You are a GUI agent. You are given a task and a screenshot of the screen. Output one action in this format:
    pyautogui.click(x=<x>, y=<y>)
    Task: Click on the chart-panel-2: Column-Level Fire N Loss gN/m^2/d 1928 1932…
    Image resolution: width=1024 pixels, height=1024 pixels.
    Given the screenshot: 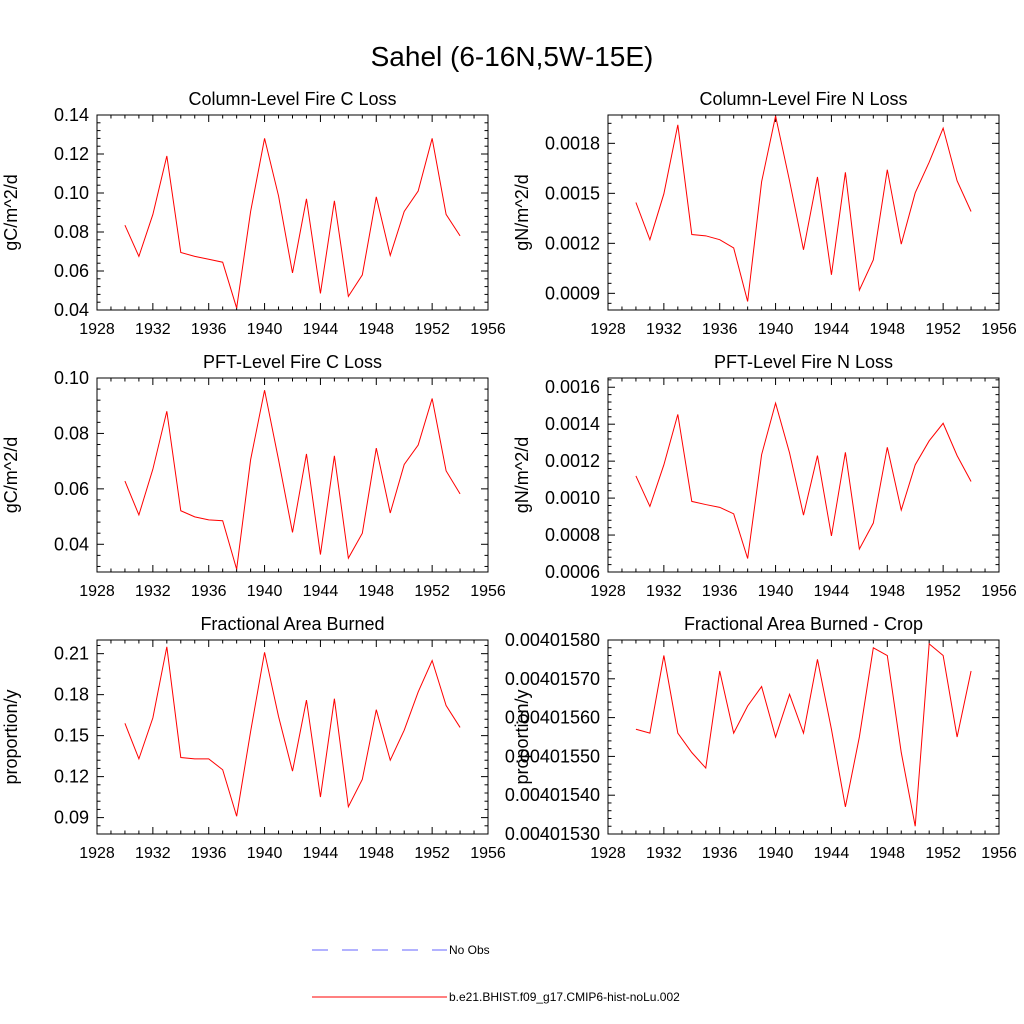 What is the action you would take?
    pyautogui.click(x=764, y=213)
    